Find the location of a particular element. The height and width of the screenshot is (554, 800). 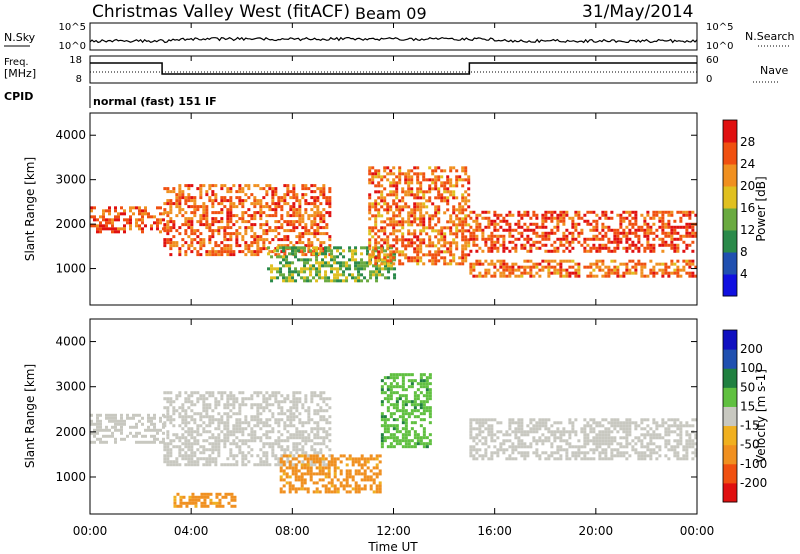

noise-sky-line is located at coordinates (393, 40).